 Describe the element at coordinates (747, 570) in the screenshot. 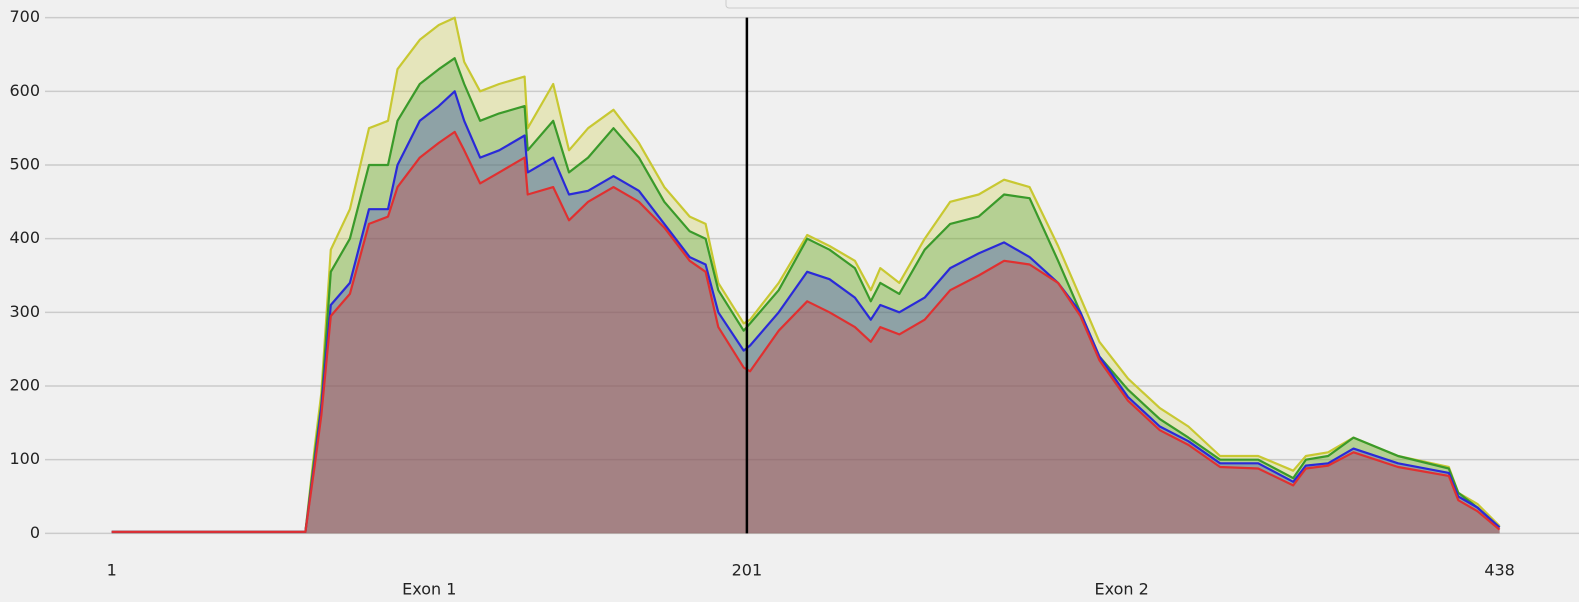

I see `x-tick-label: 201` at that location.